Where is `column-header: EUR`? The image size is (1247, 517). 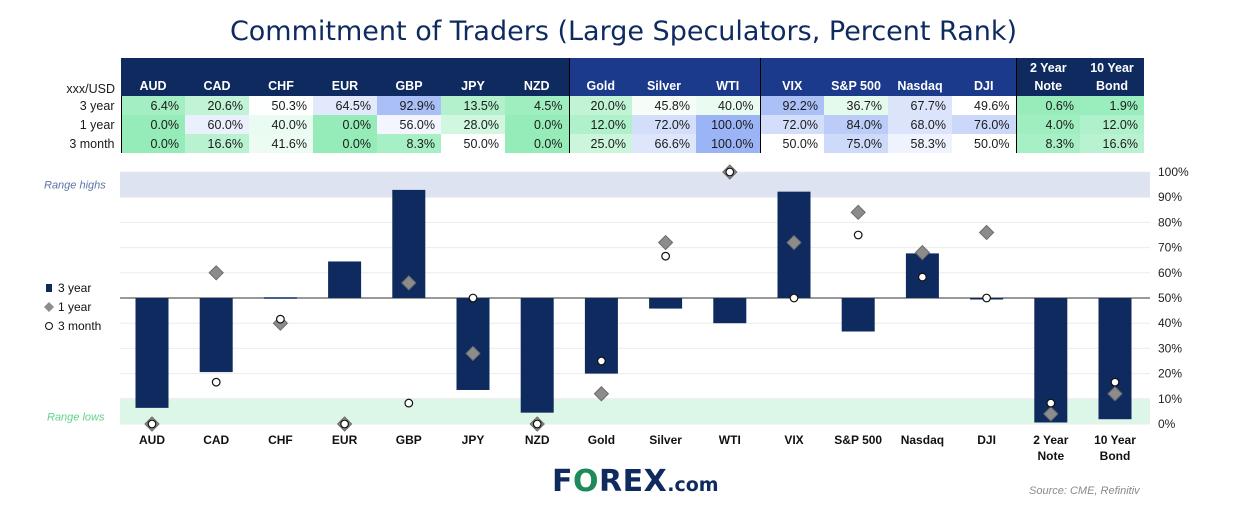 column-header: EUR is located at coordinates (345, 77).